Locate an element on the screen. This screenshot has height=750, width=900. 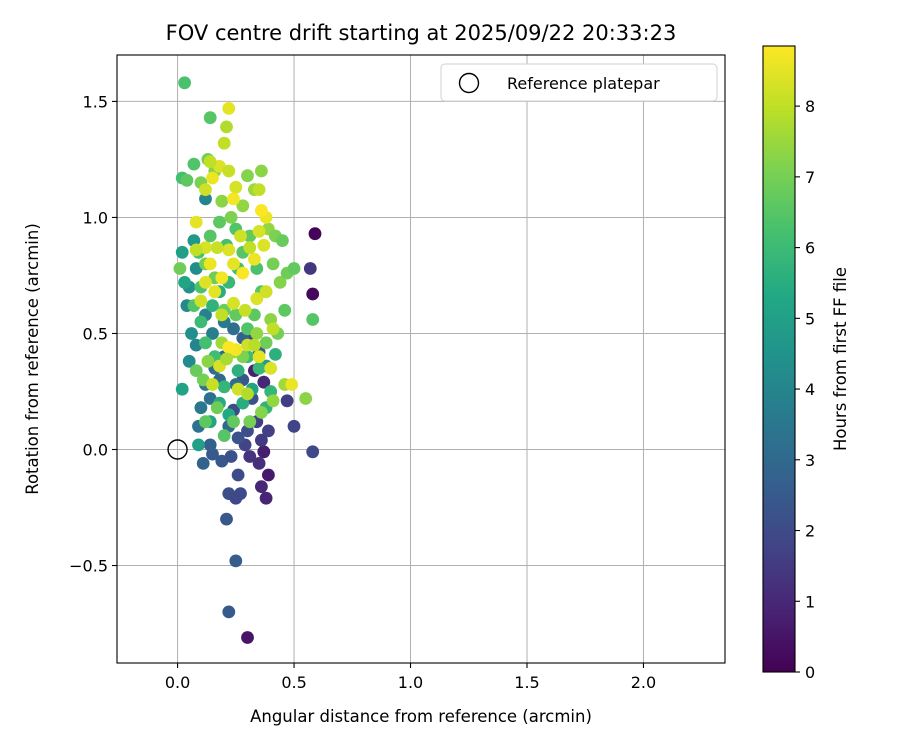
x-tick-label: 0.0 is located at coordinates (177, 682).